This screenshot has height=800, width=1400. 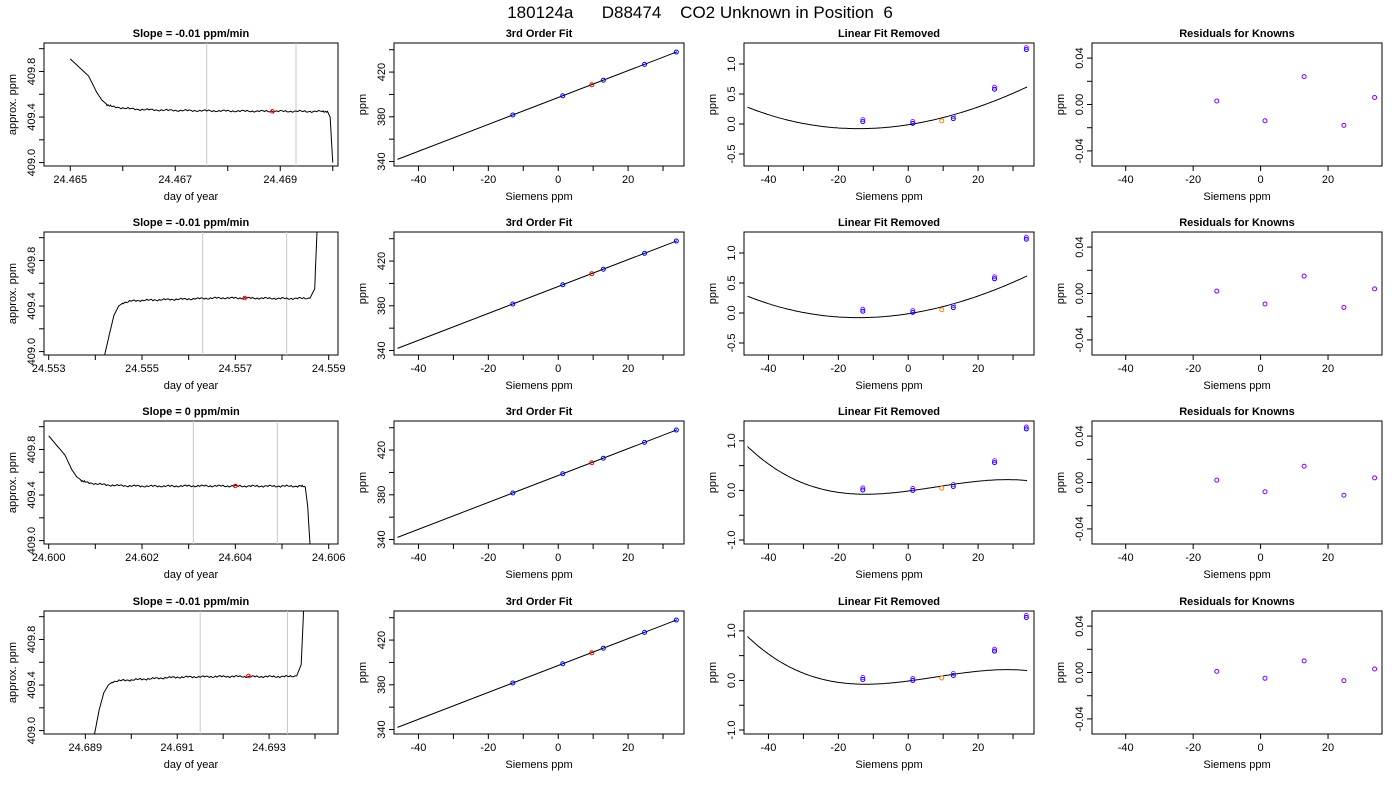 What do you see at coordinates (32, 541) in the screenshot?
I see `y-tick-label: 409.0` at bounding box center [32, 541].